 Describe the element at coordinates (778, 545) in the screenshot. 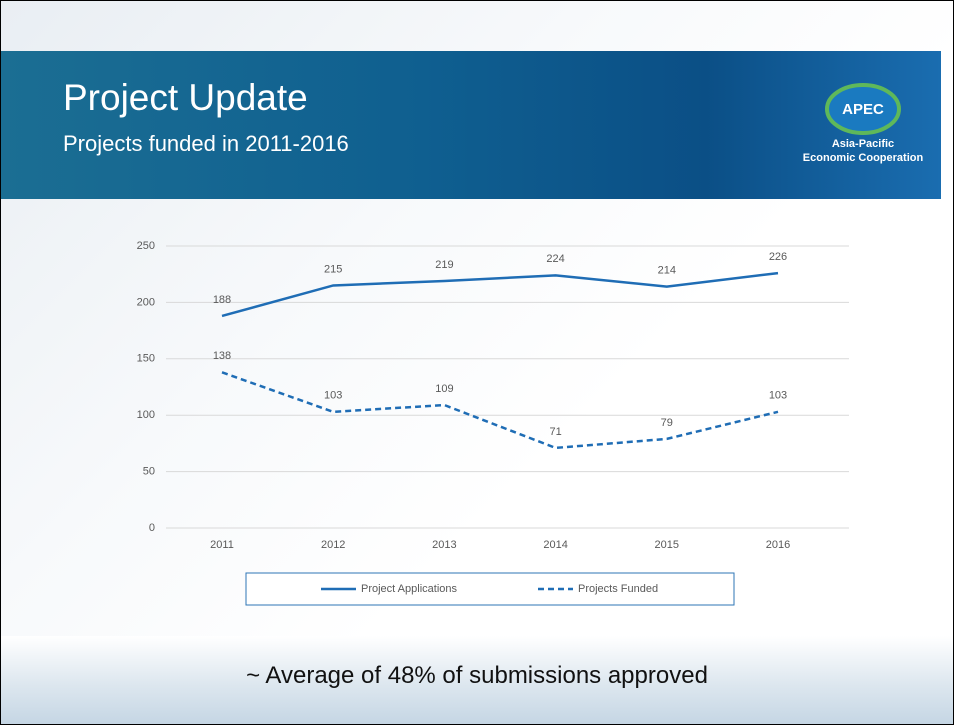

I see `x-tick-label: 2016` at that location.